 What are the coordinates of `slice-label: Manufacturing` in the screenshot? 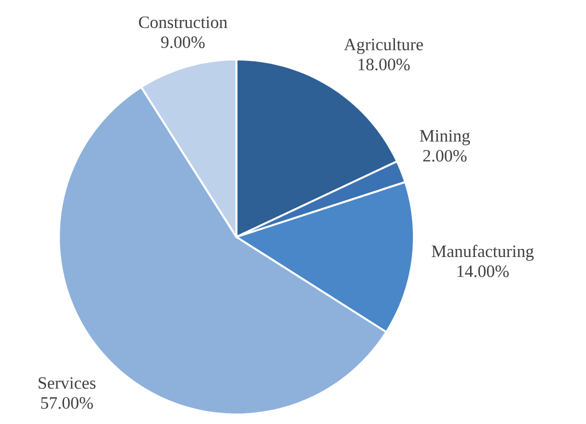 It's located at (483, 252).